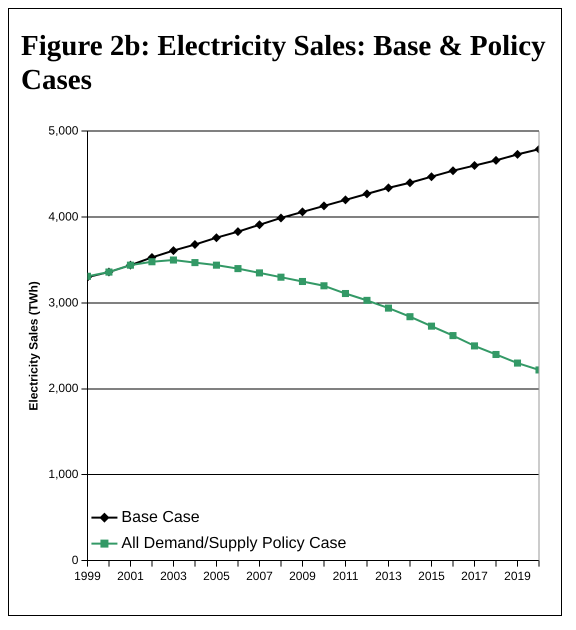  I want to click on y-tick-label: 2,000, so click(63, 388).